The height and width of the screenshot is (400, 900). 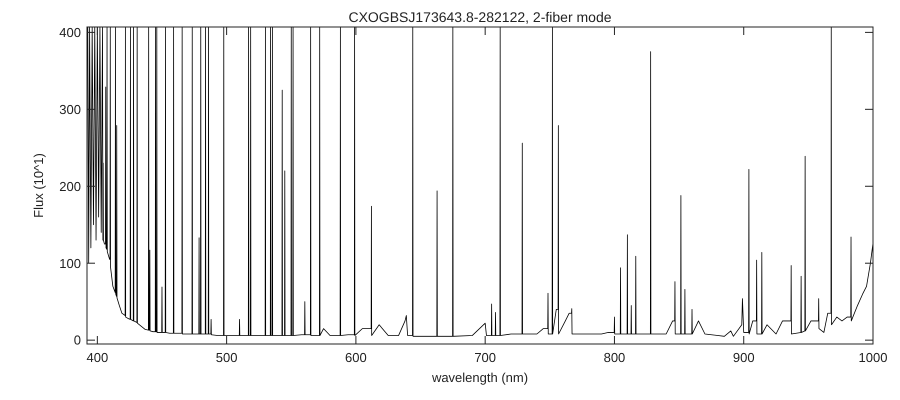 What do you see at coordinates (38, 185) in the screenshot?
I see `y-axis-title: Flux (10^1)` at bounding box center [38, 185].